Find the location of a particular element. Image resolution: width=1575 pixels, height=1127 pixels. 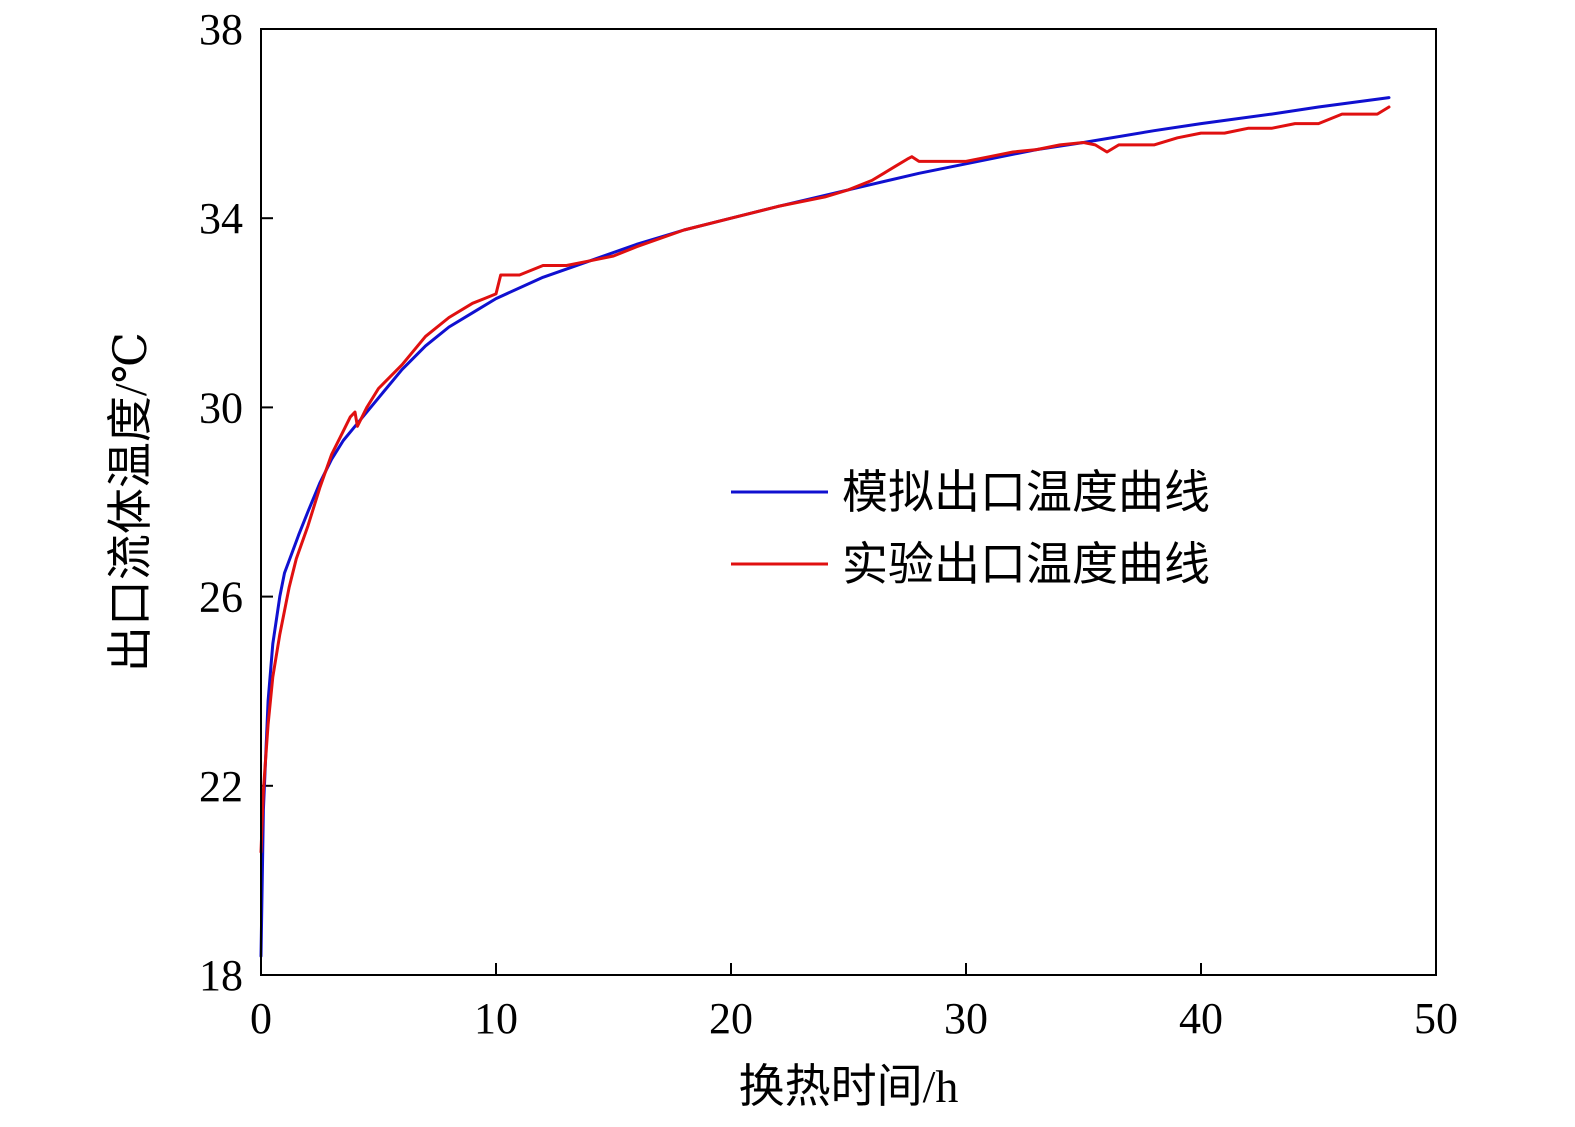

x-tick-label-4: 40 is located at coordinates (1201, 1018).